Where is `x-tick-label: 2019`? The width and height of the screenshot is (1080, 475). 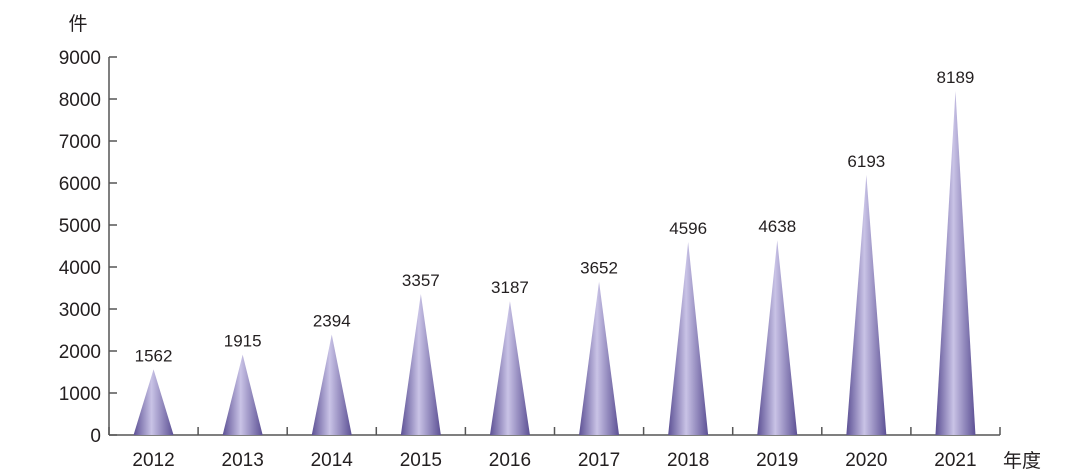
x-tick-label: 2019 is located at coordinates (777, 460).